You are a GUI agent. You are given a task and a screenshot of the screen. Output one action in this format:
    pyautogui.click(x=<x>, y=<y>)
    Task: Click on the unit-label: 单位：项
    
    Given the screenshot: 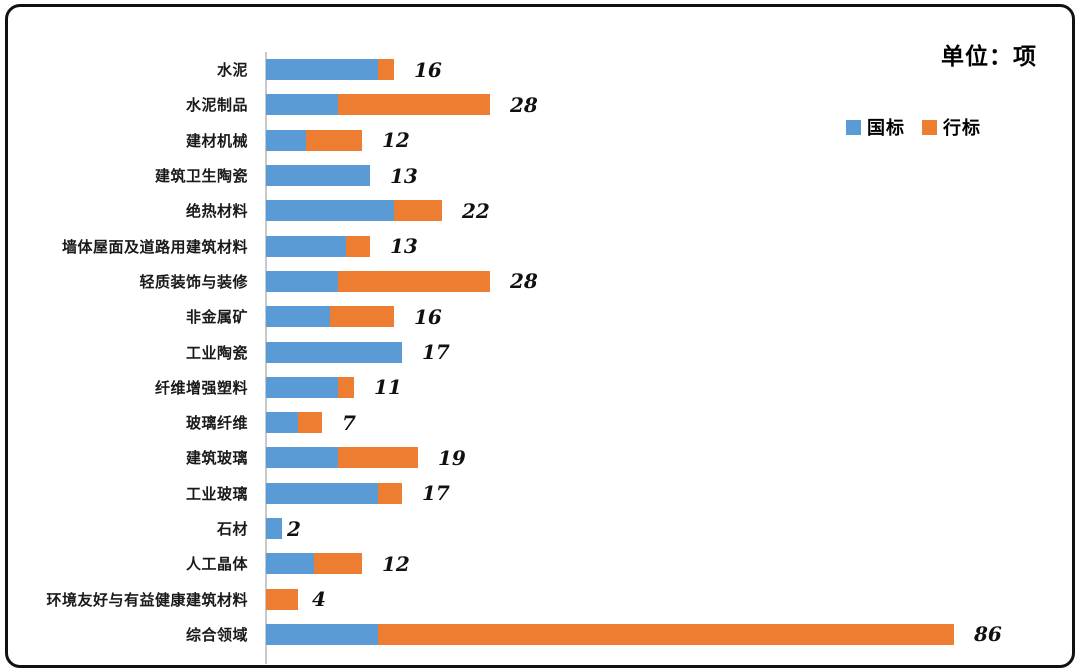 What is the action you would take?
    pyautogui.click(x=989, y=56)
    